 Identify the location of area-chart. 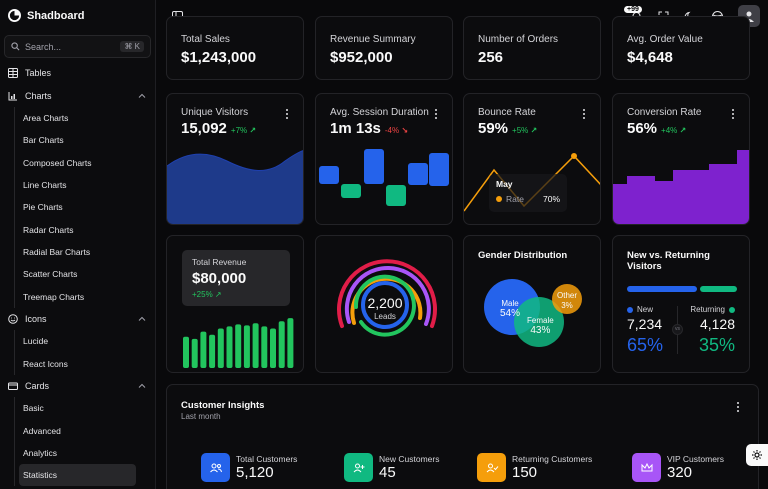
(235, 187).